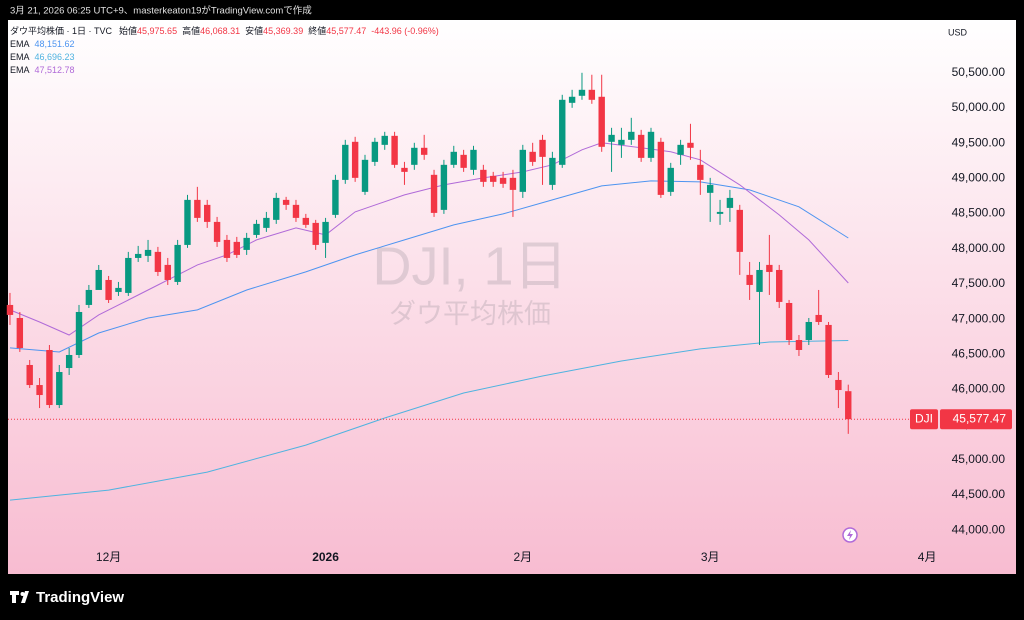 The width and height of the screenshot is (1024, 620). I want to click on x-tick-label: 2月, so click(522, 557).